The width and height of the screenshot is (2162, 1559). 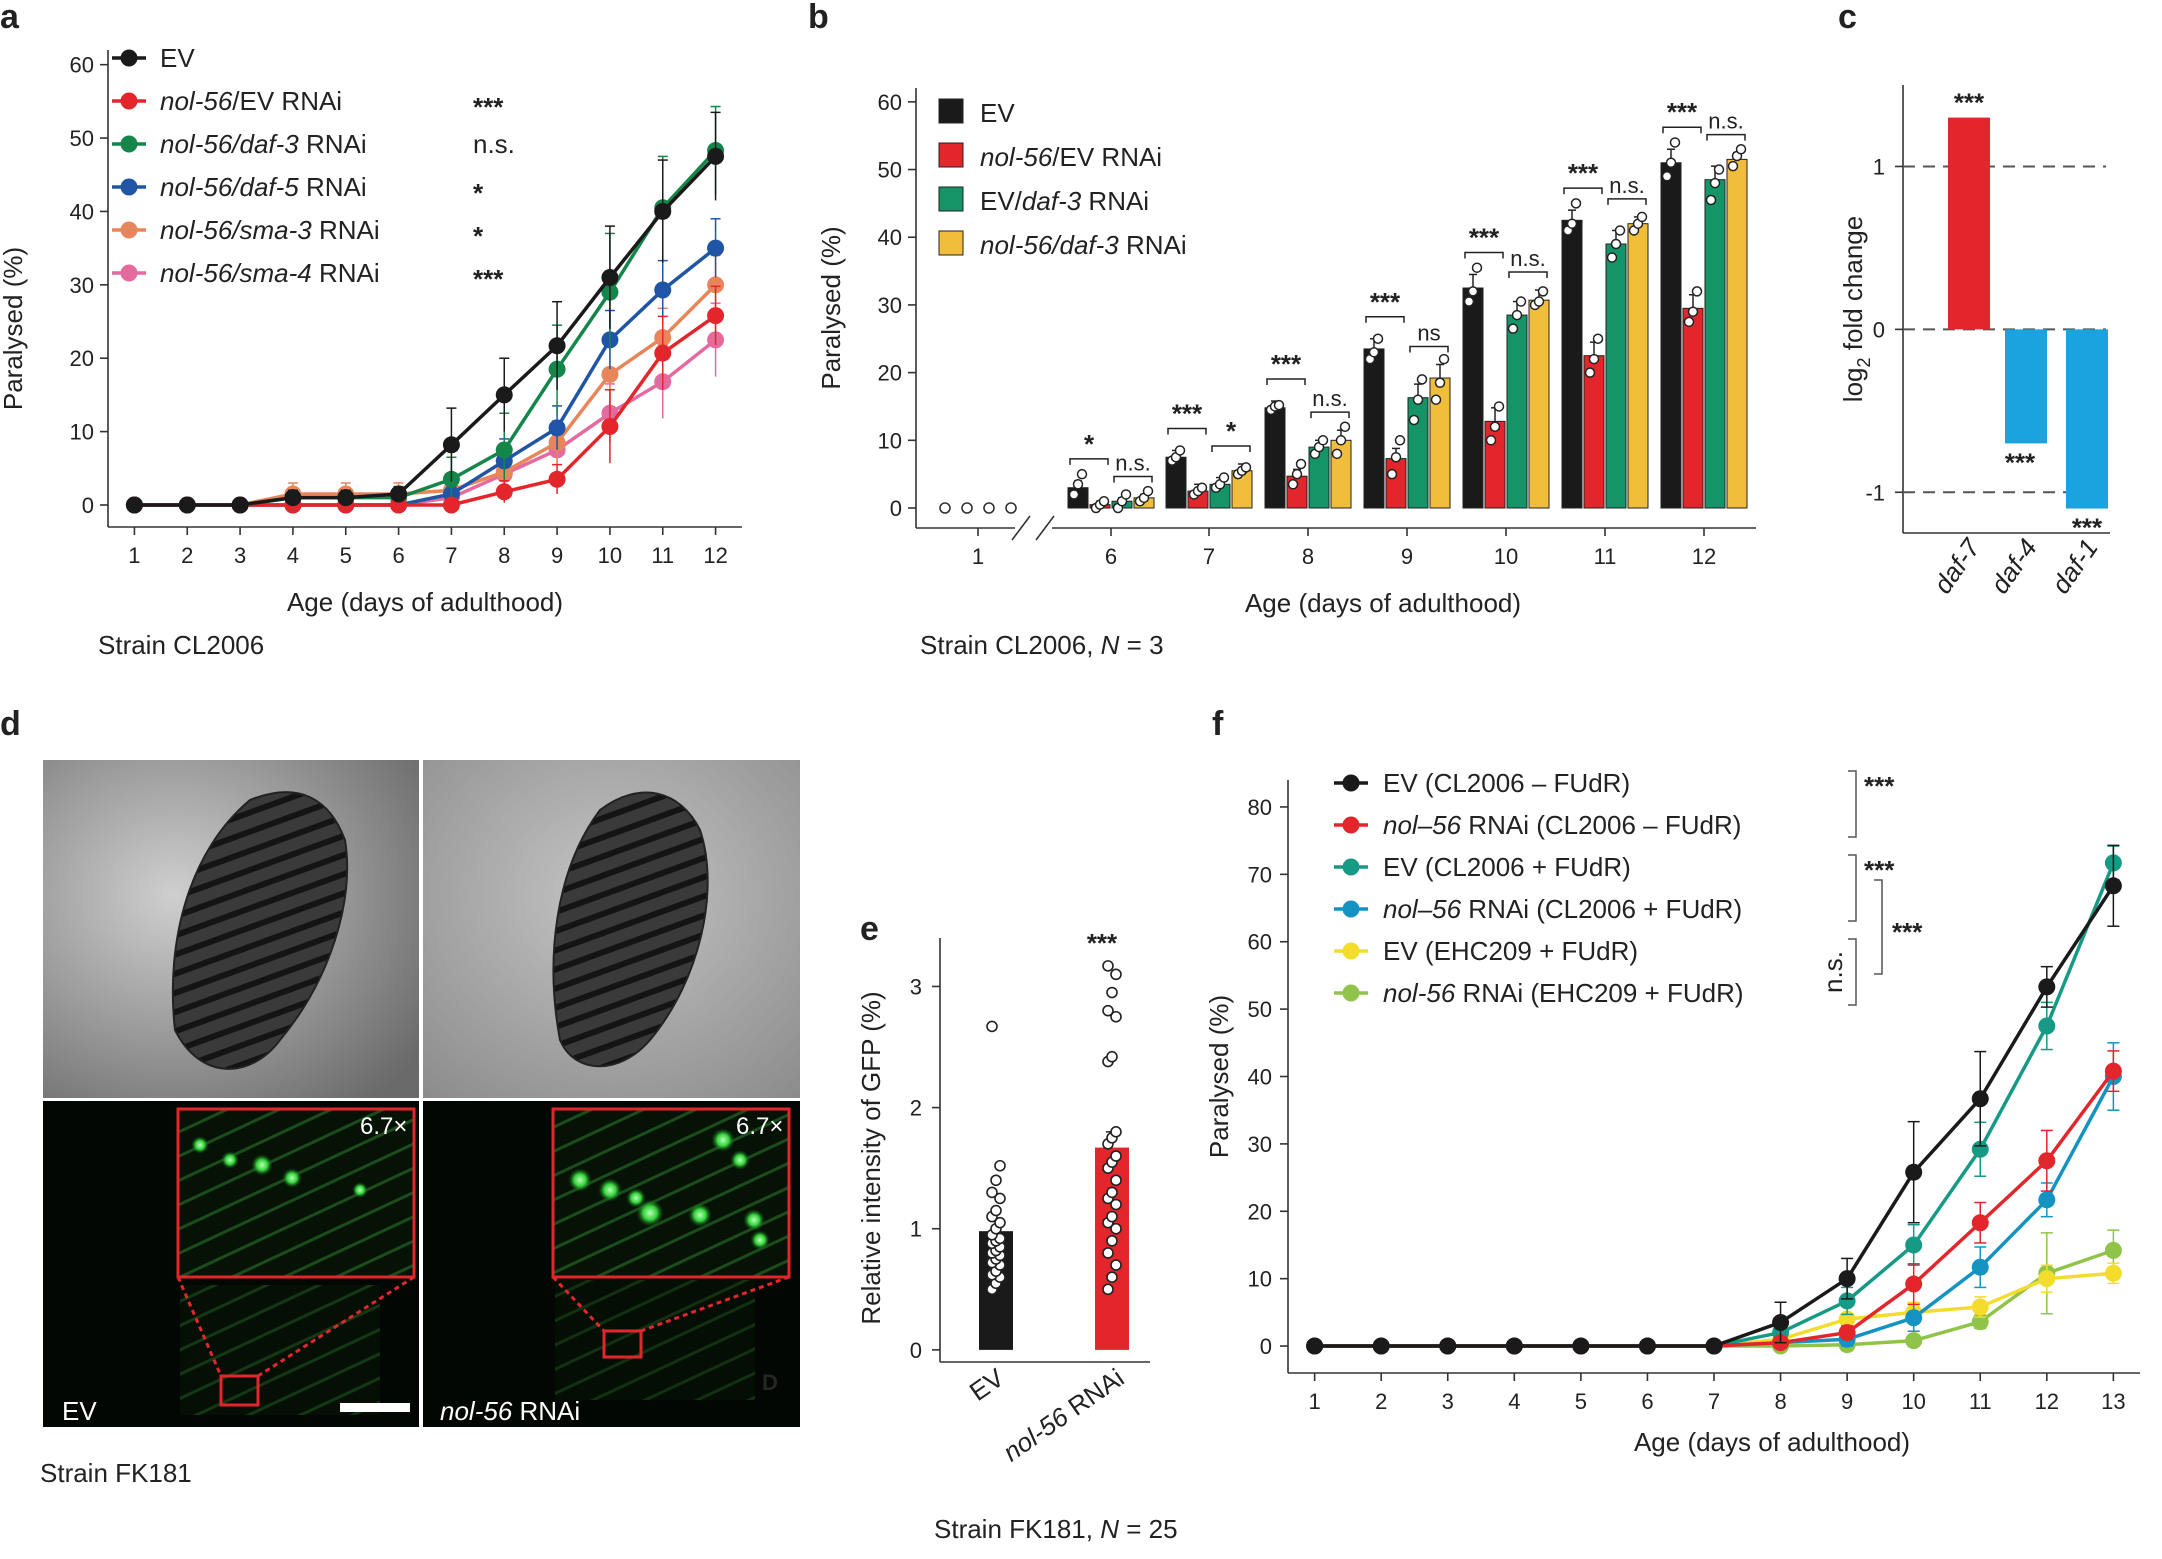 What do you see at coordinates (1049, 245) in the screenshot?
I see `legend-label-italic: nol-56/daf-3` at bounding box center [1049, 245].